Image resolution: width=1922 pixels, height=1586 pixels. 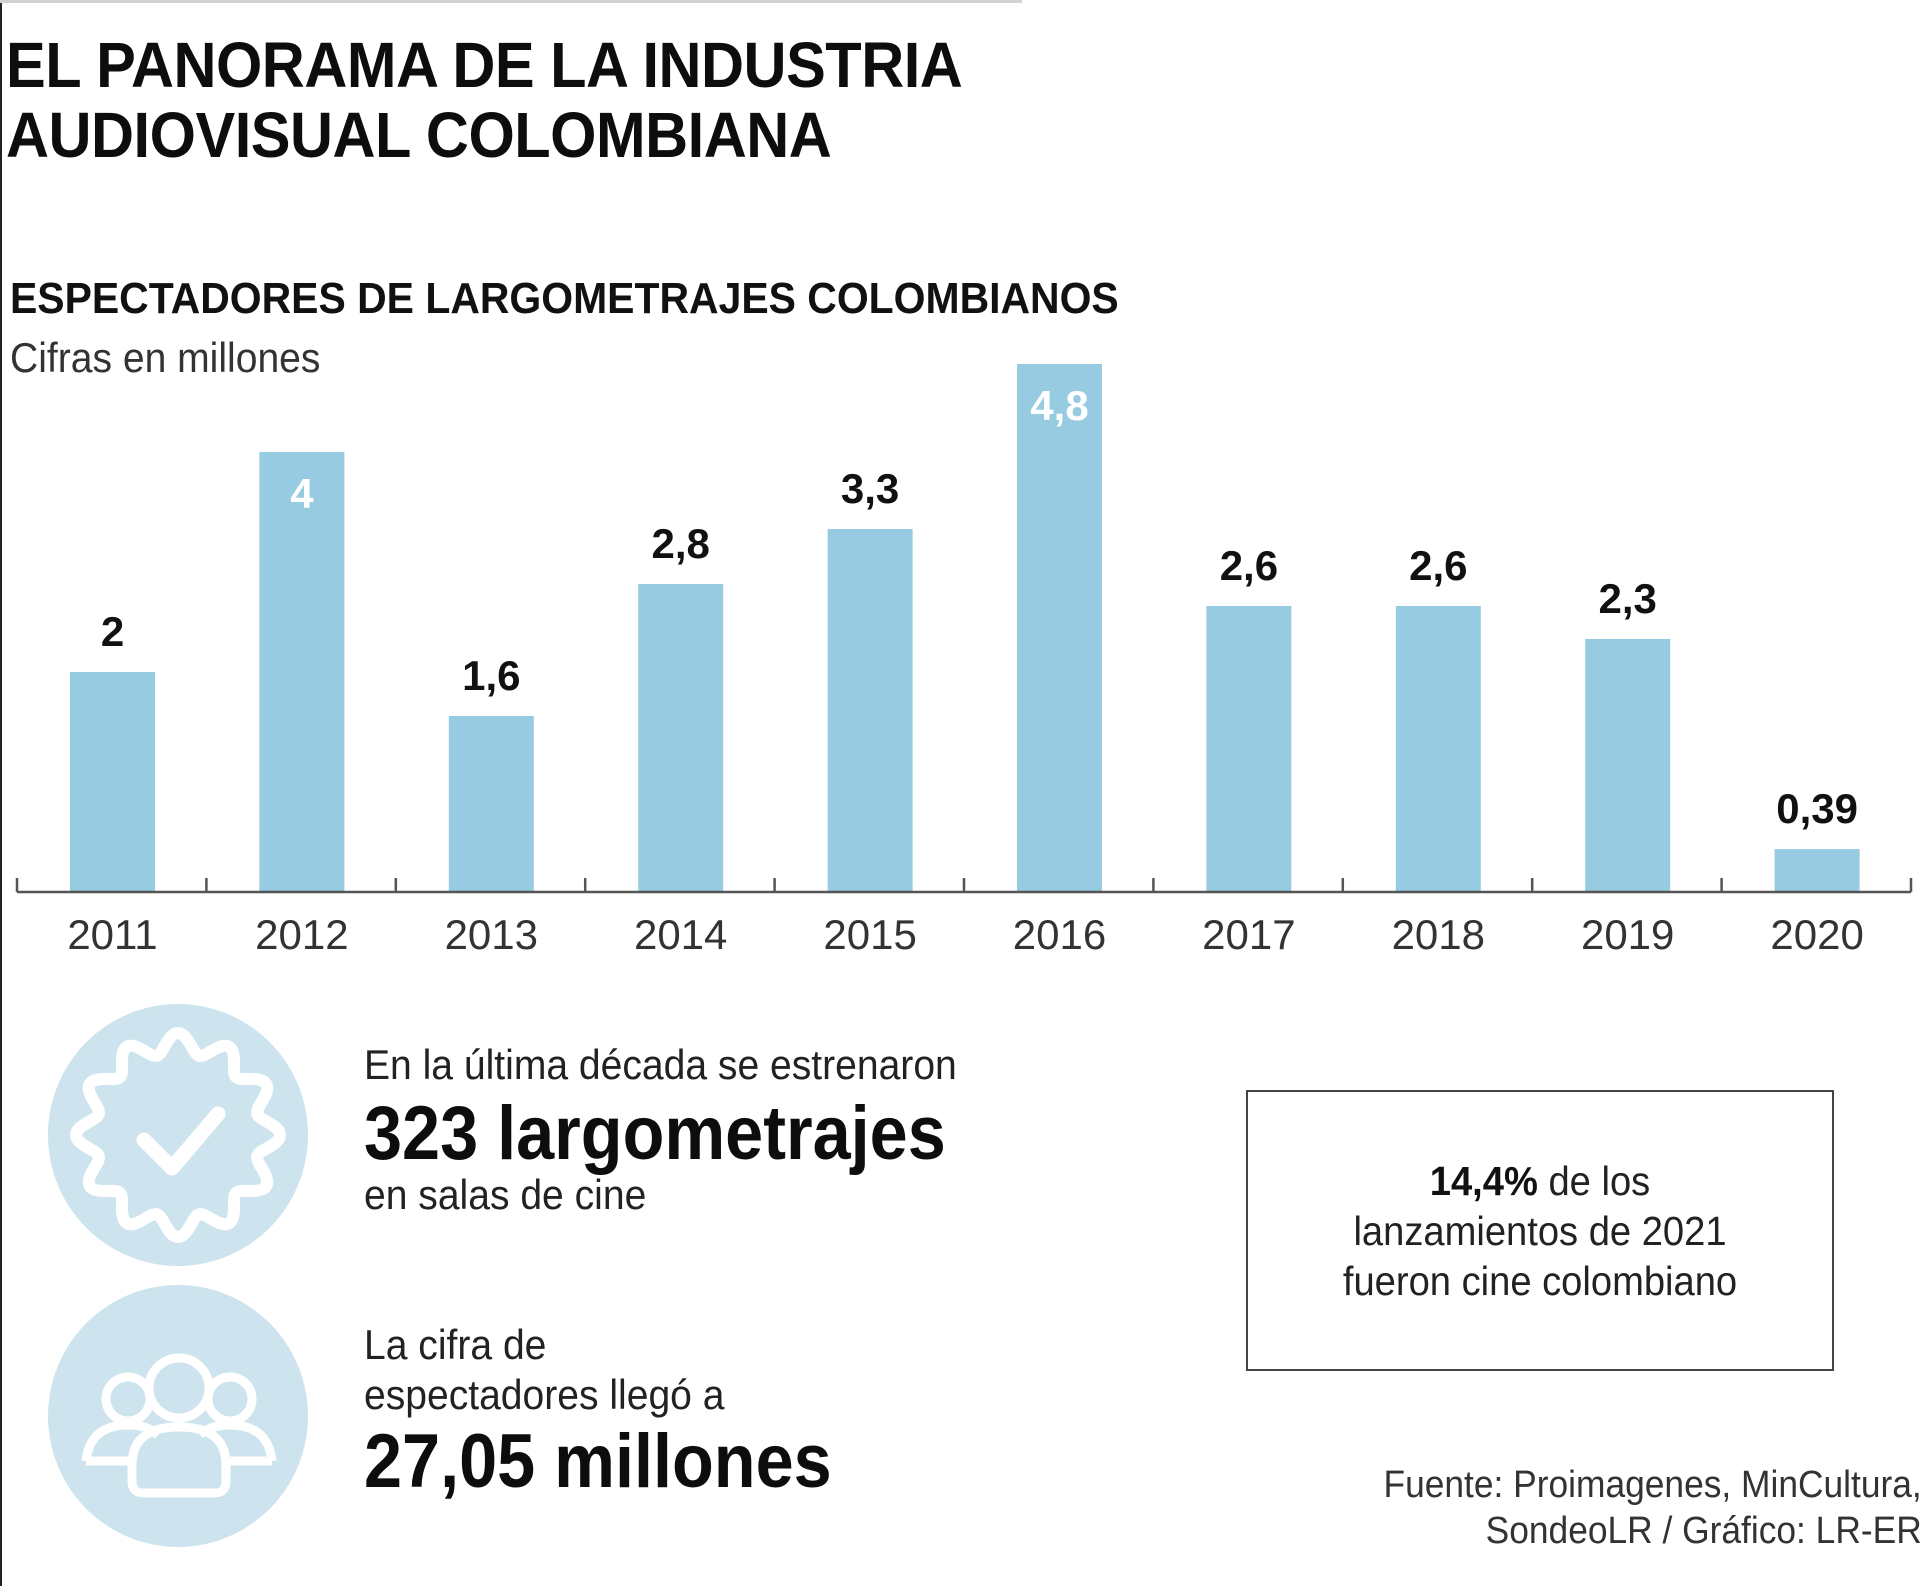 What do you see at coordinates (1059, 934) in the screenshot?
I see `x-tick-label-2016: 2016` at bounding box center [1059, 934].